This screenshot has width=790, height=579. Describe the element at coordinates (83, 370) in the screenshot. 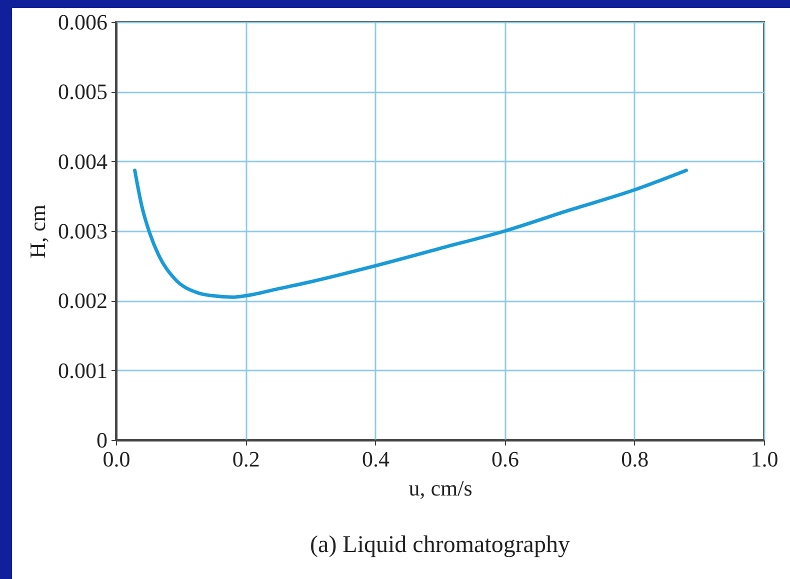

I see `y-tick-label: 0.001` at that location.